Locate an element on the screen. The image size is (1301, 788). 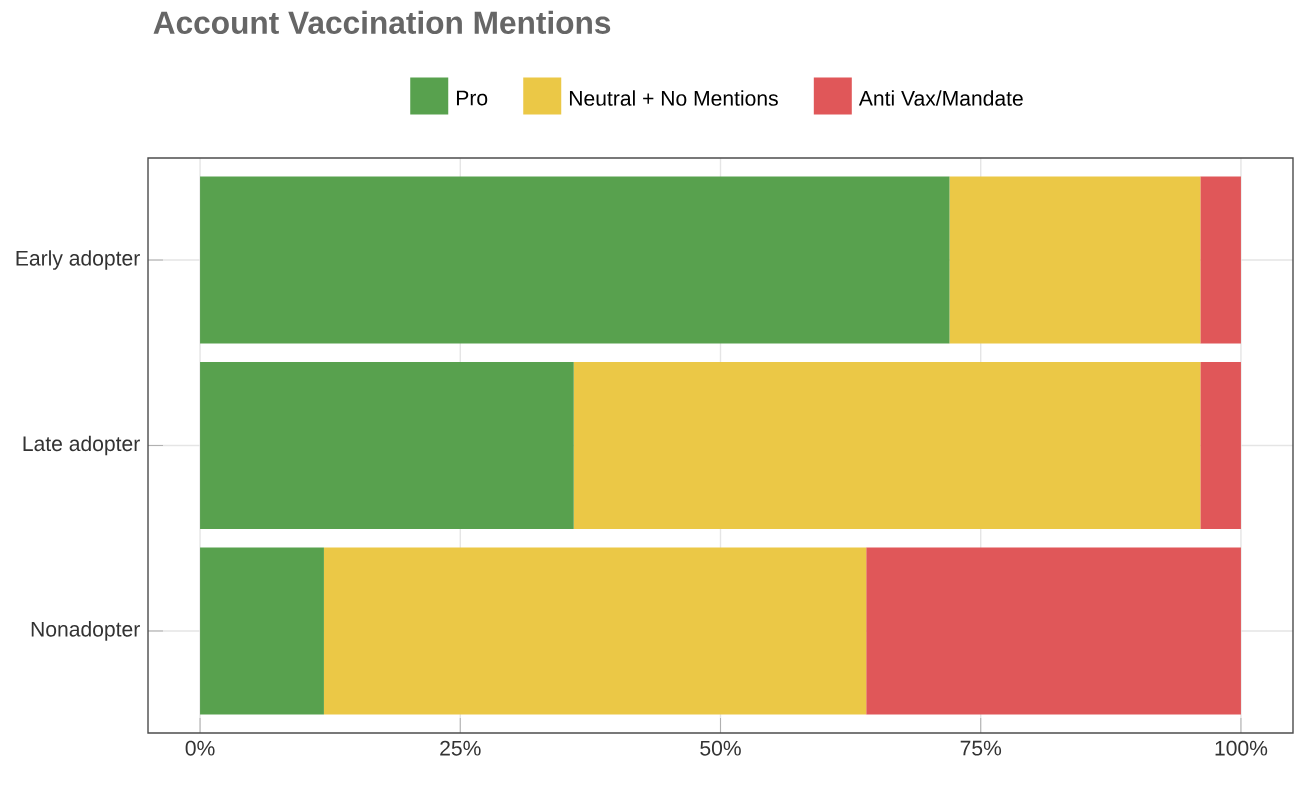
x-tick-label: 50% is located at coordinates (720, 748).